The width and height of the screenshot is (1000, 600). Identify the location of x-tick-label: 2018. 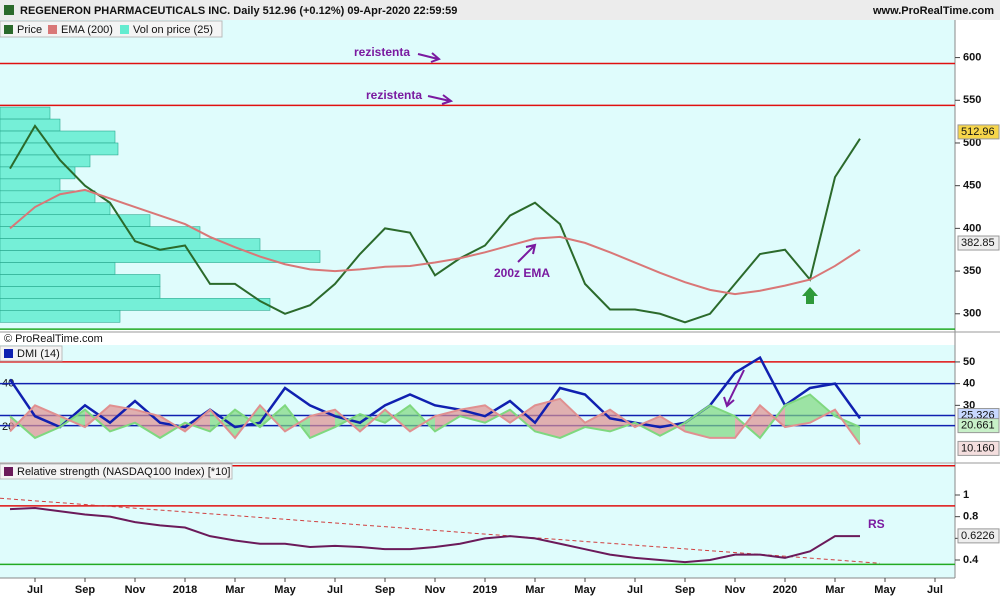
(185, 590).